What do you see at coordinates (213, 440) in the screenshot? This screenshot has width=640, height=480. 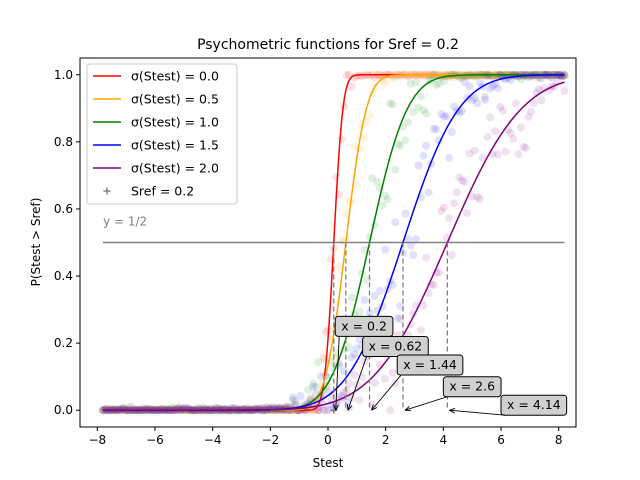 I see `x-tick-label: −4` at bounding box center [213, 440].